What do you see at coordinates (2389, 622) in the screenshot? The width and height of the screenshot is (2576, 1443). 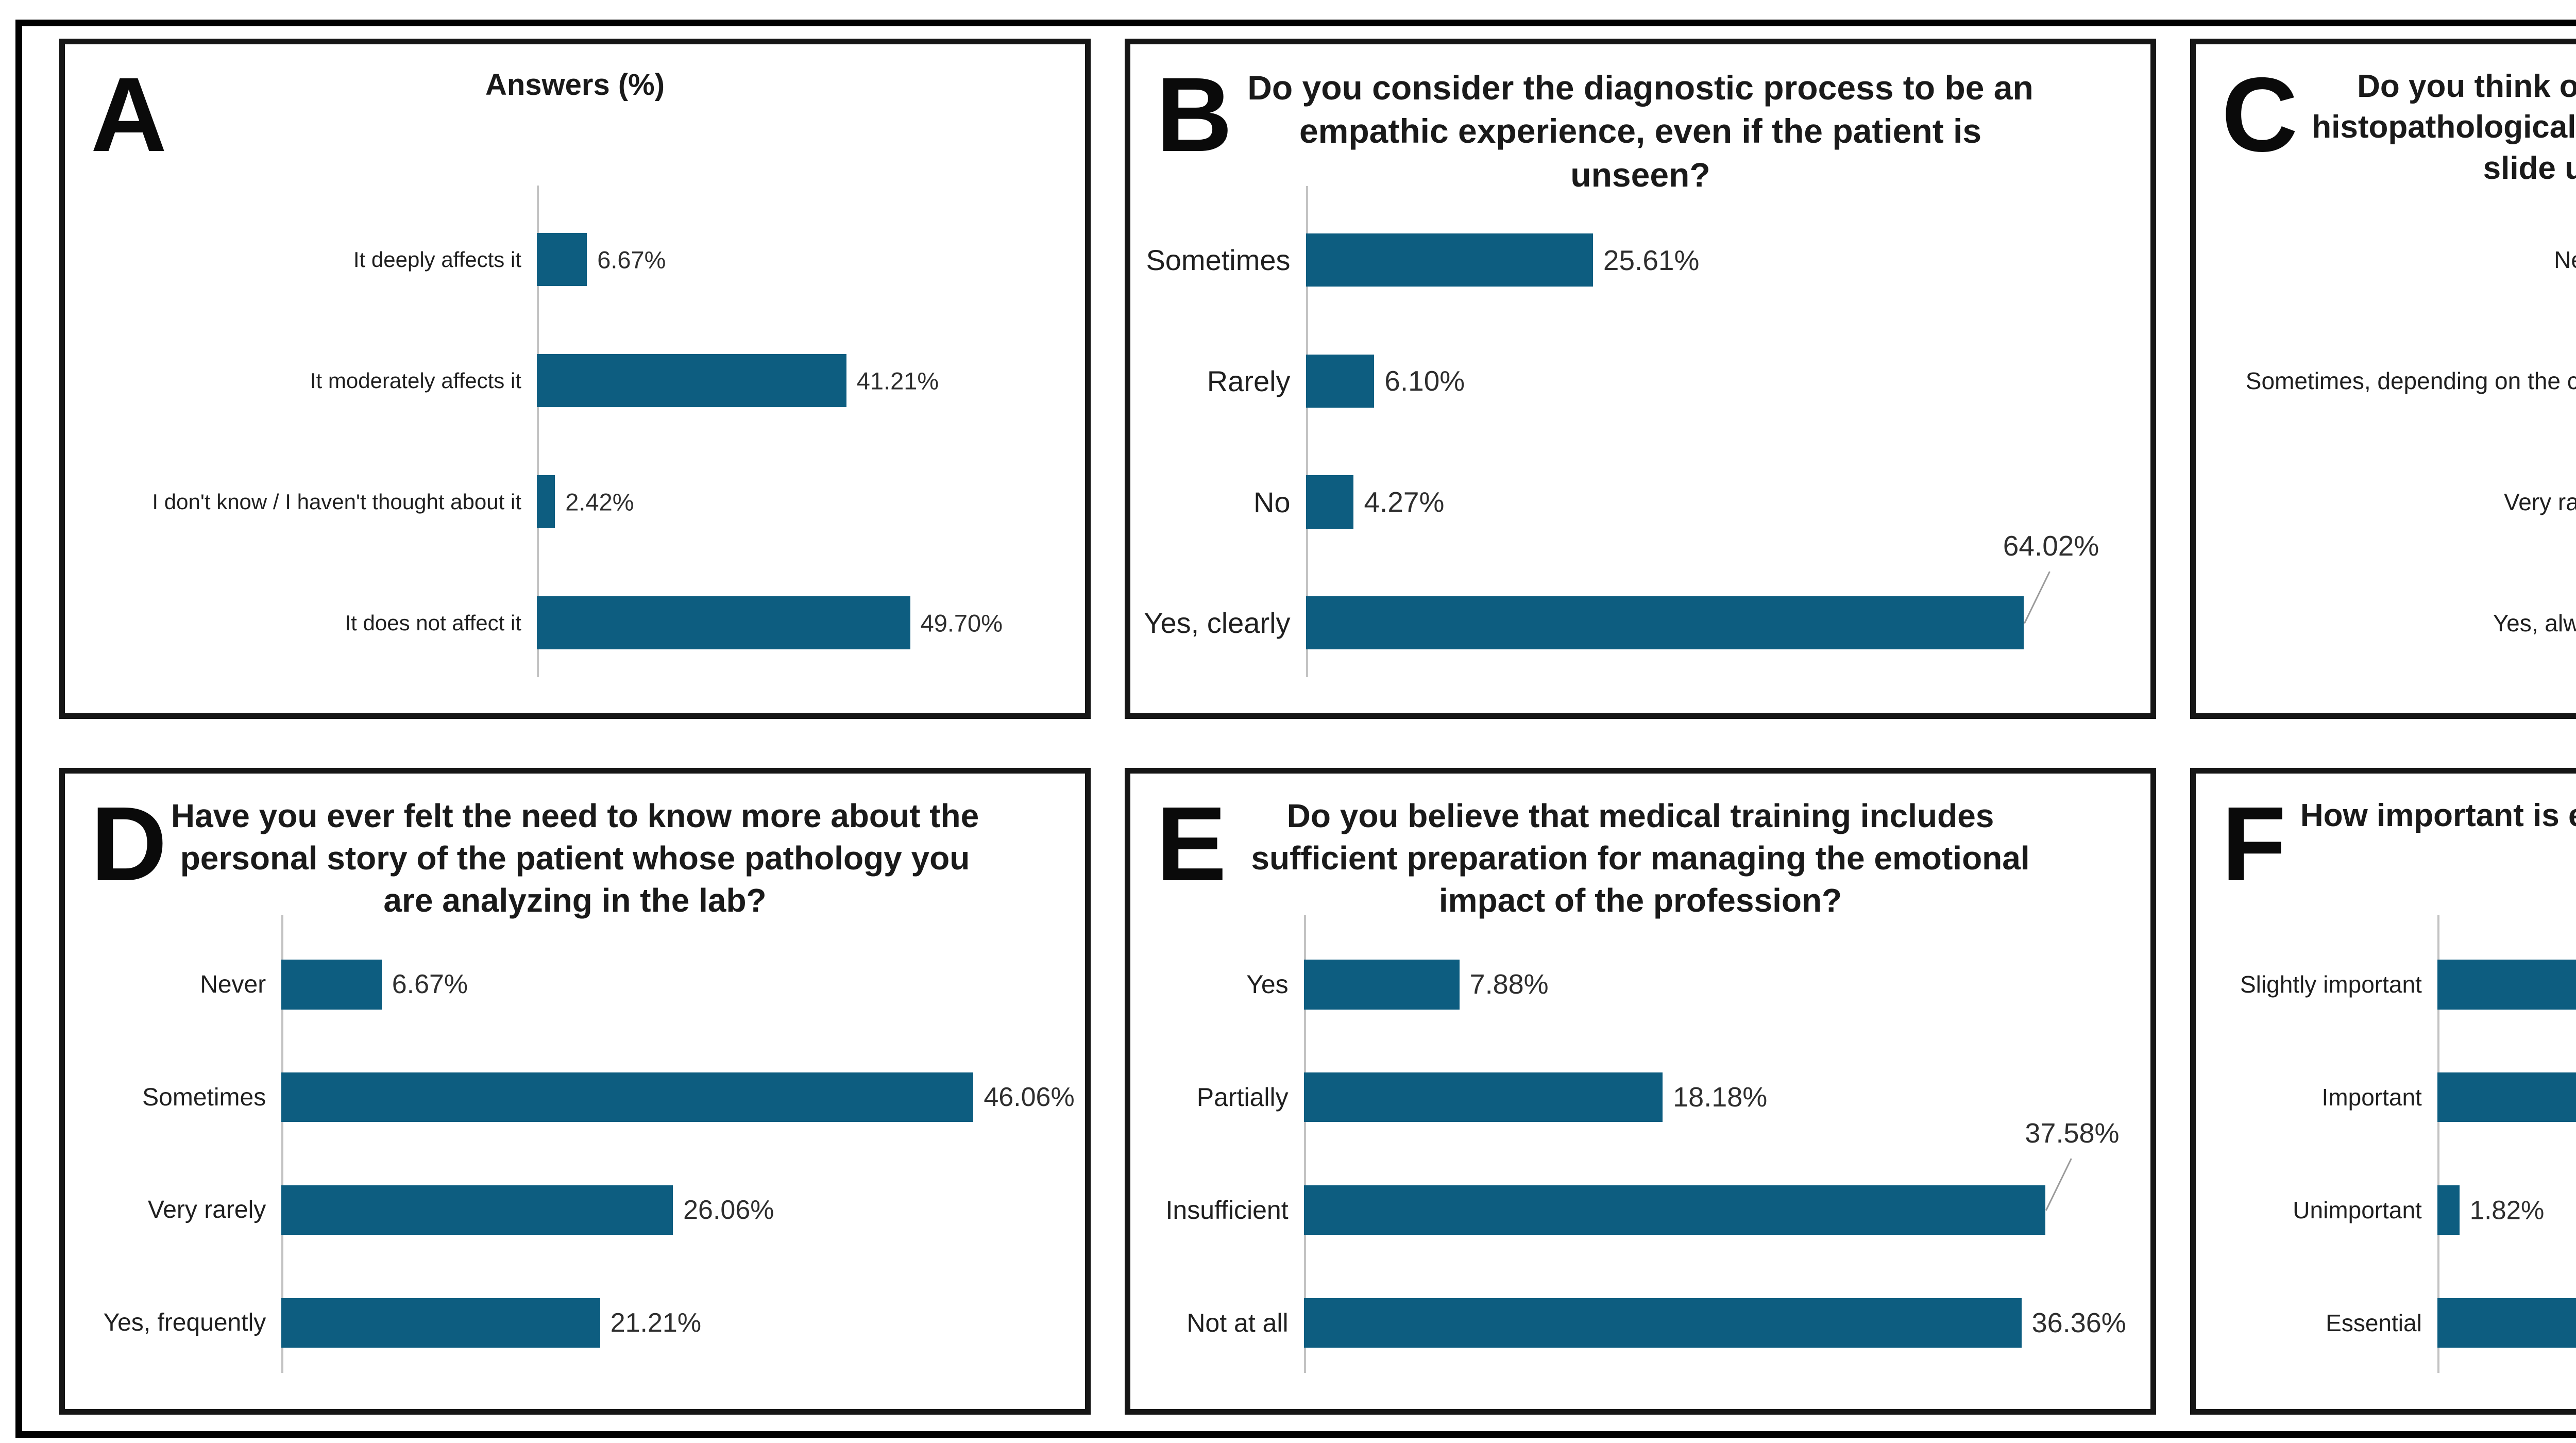 I see `bar-row: Yes, always52.73%` at bounding box center [2389, 622].